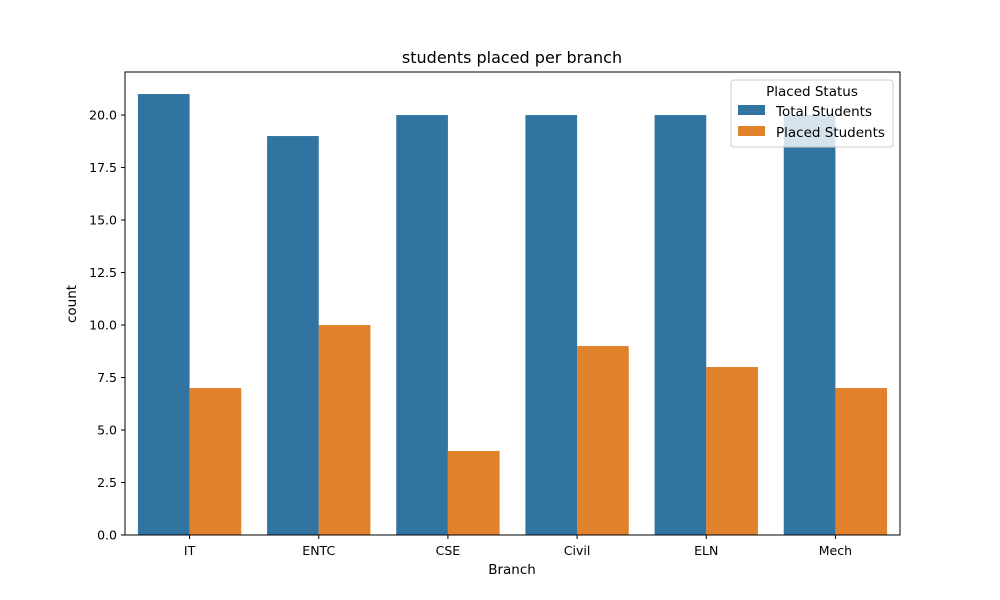 This screenshot has width=1000, height=600. What do you see at coordinates (103, 220) in the screenshot?
I see `y-tick-label: 15.0` at bounding box center [103, 220].